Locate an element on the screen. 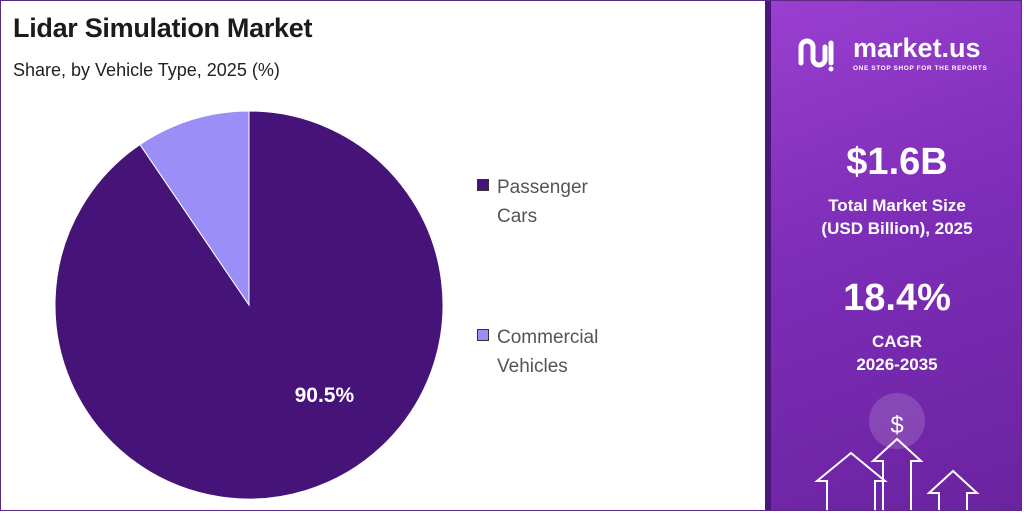 This screenshot has height=513, width=1024. market-size-value: $1.6B is located at coordinates (897, 162).